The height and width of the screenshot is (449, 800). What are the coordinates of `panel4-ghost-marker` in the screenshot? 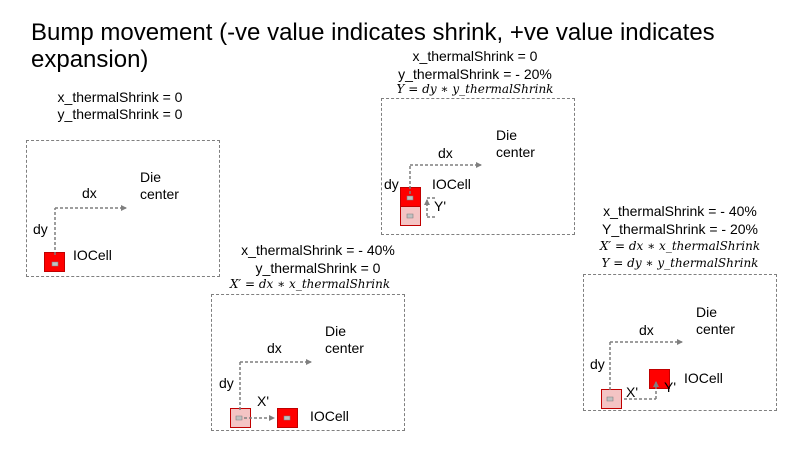 It's located at (610, 399).